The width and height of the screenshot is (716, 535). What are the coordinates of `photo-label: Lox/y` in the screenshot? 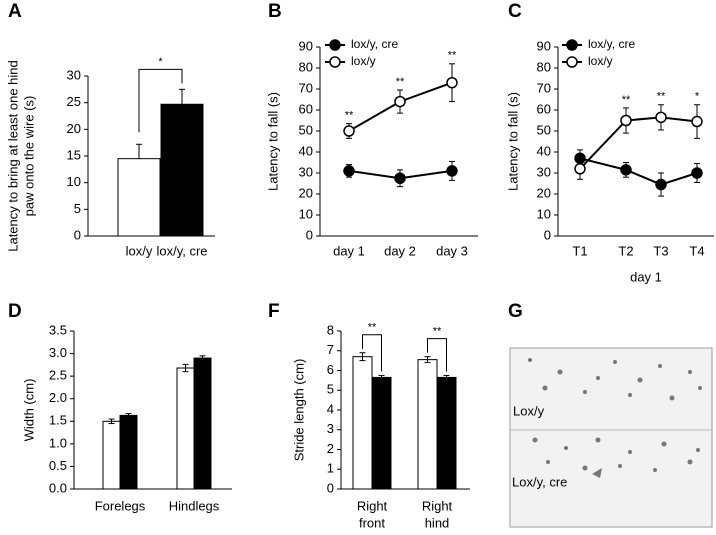 It's located at (529, 410).